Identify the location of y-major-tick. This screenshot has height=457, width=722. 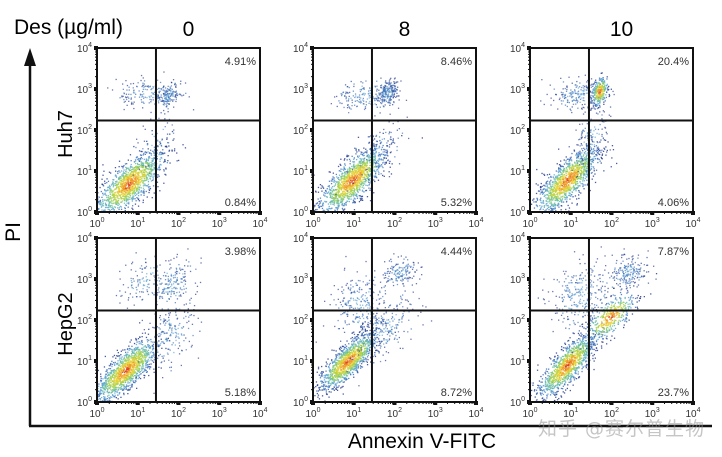
(312, 48).